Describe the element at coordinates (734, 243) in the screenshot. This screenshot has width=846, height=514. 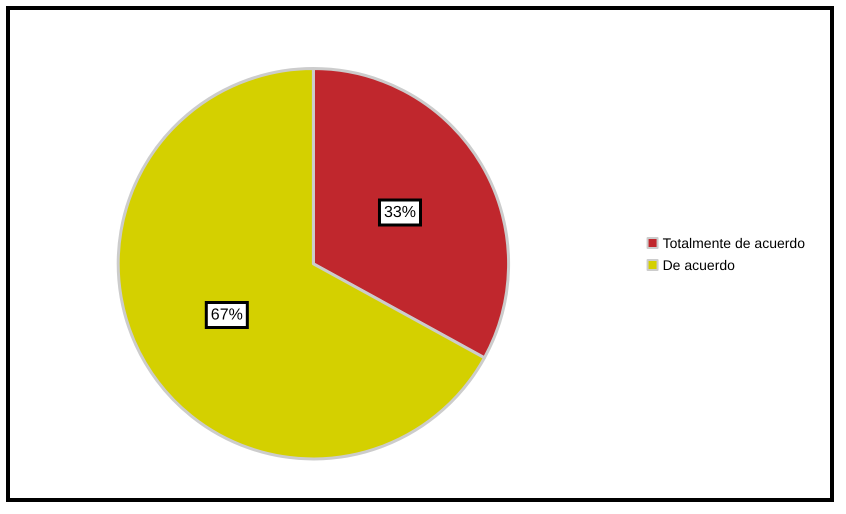
I see `legend-label: Totalmente de acuerdo` at that location.